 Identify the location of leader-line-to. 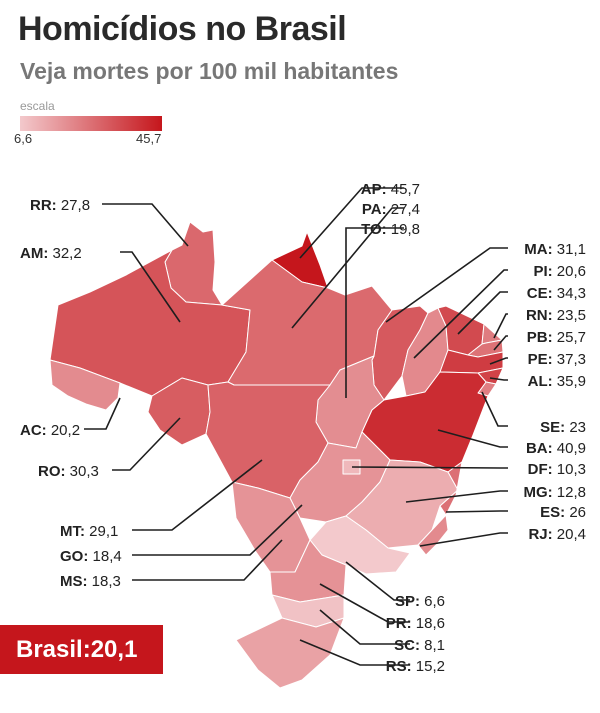
(374, 312).